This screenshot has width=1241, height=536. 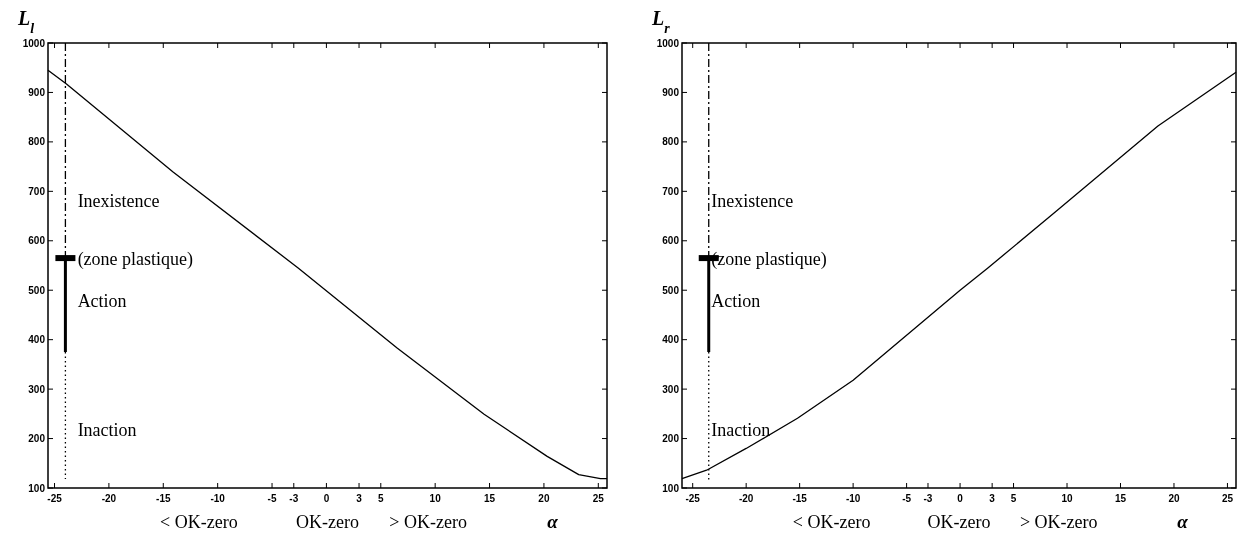 I want to click on y-axis-title: L$_{l}$, so click(x=26, y=21).